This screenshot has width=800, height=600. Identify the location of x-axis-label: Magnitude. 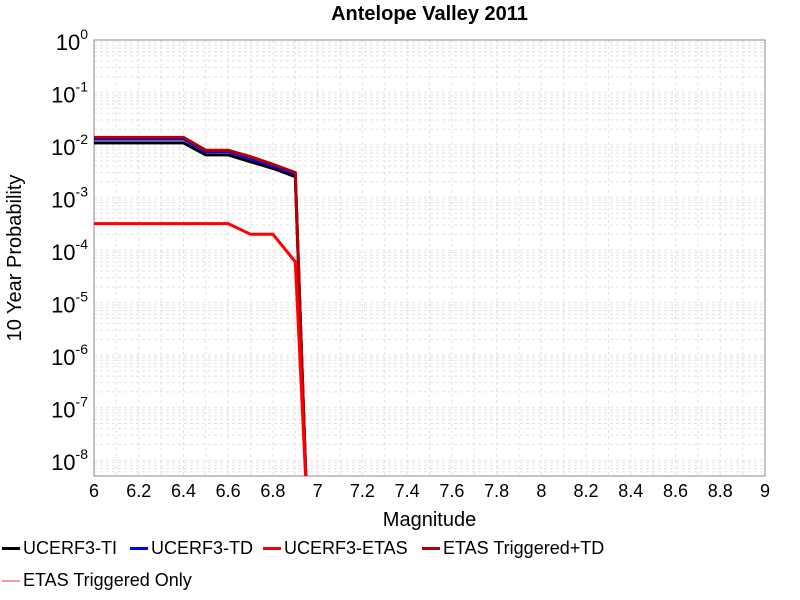
(429, 520).